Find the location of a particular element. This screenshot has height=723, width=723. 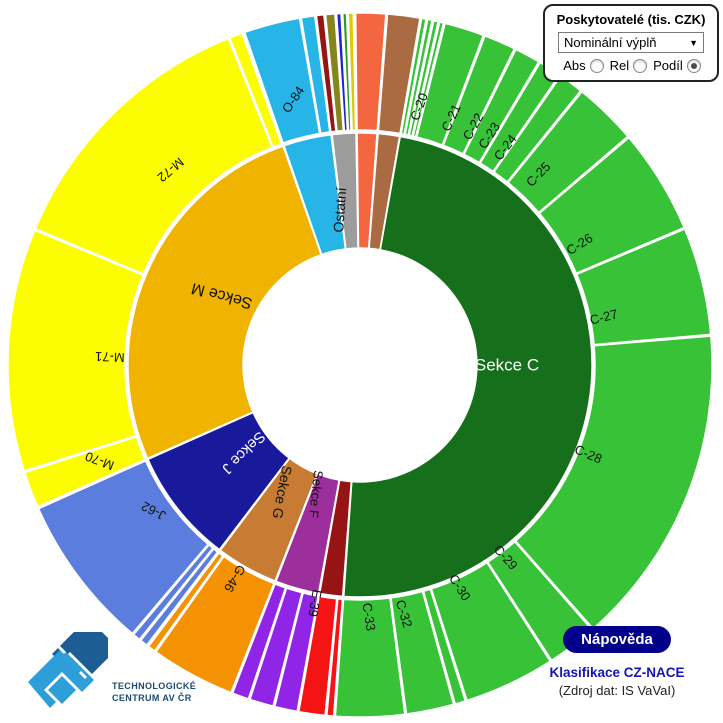

help-button: Nápověda is located at coordinates (617, 639).